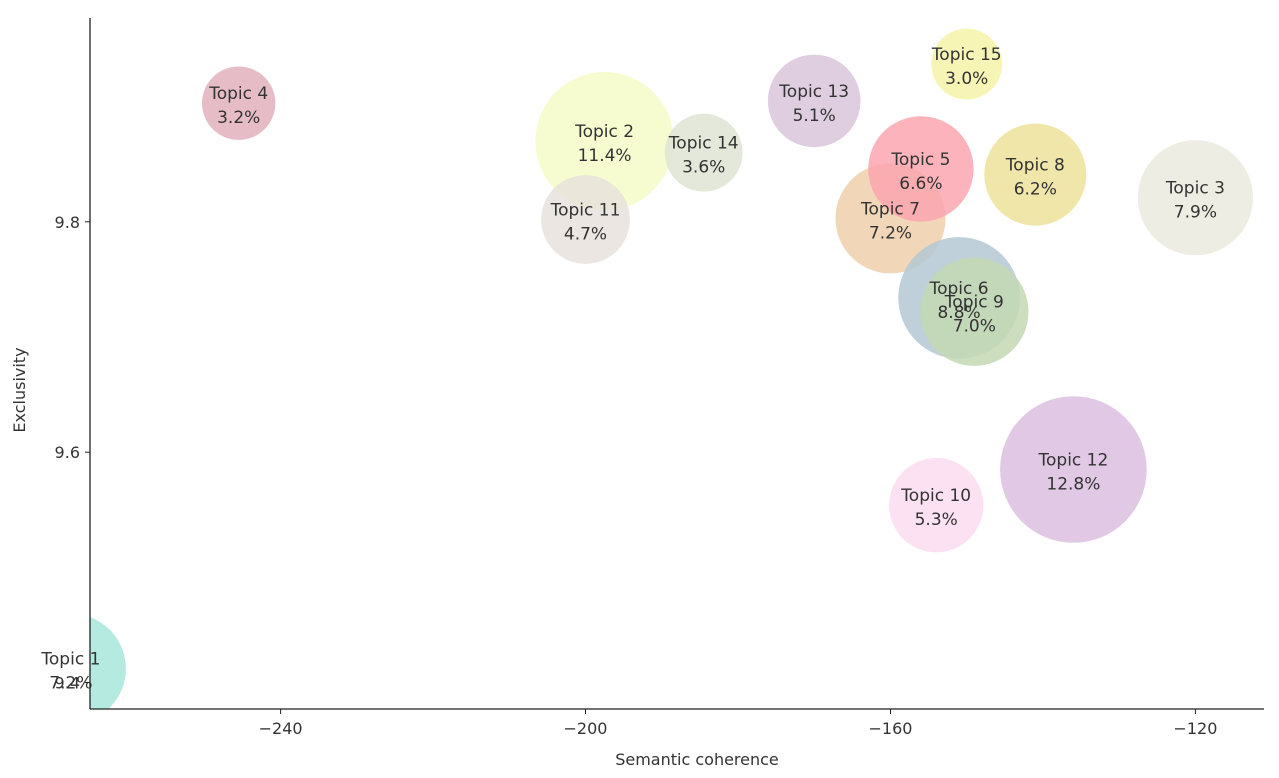  What do you see at coordinates (890, 233) in the screenshot?
I see `bubble-pct-topic-7: 7.2%` at bounding box center [890, 233].